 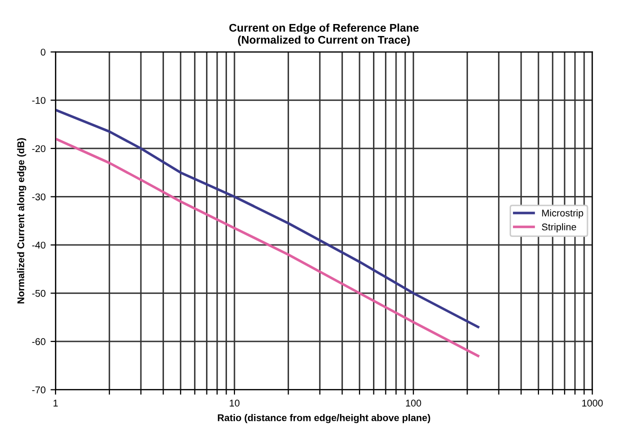 What do you see at coordinates (39, 293) in the screenshot?
I see `y-tick-label: -50` at bounding box center [39, 293].